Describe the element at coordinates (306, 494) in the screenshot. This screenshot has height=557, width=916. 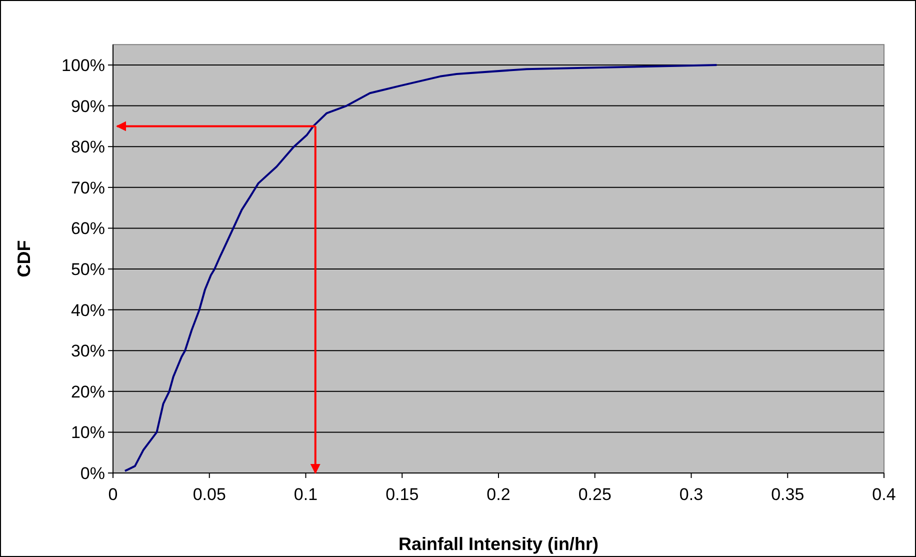
I see `x-tick-label: 0.1` at that location.